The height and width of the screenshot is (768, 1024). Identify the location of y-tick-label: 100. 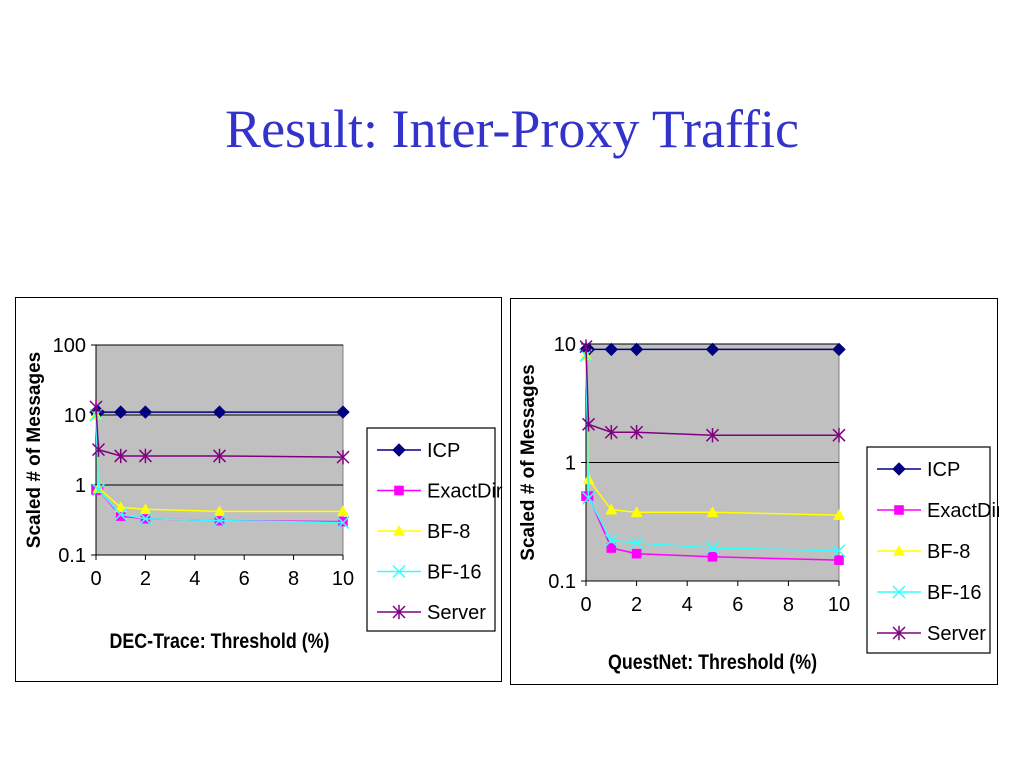
(69, 346).